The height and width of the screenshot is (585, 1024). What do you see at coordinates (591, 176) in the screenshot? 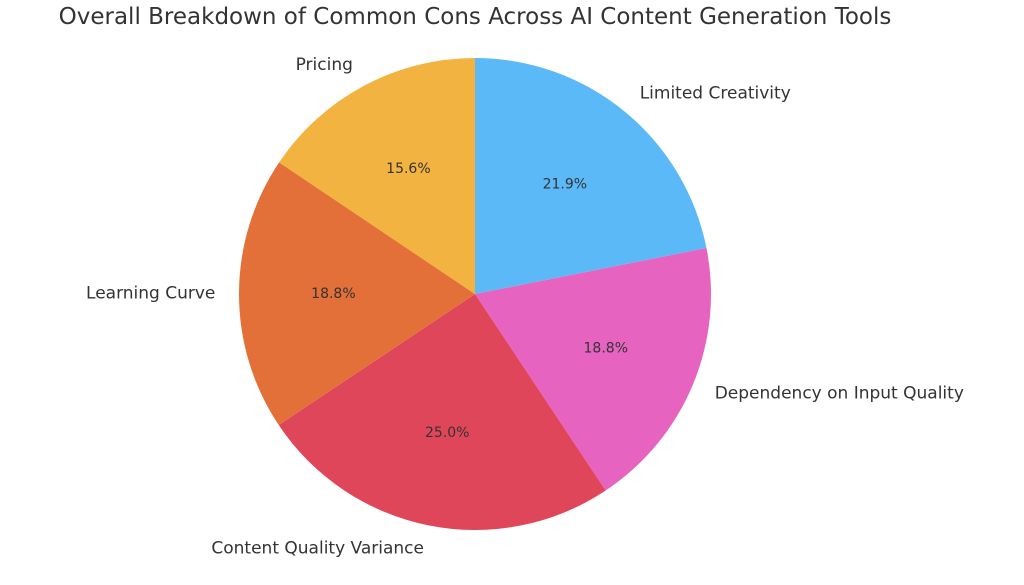
I see `pie-slice-limited-creativity` at bounding box center [591, 176].